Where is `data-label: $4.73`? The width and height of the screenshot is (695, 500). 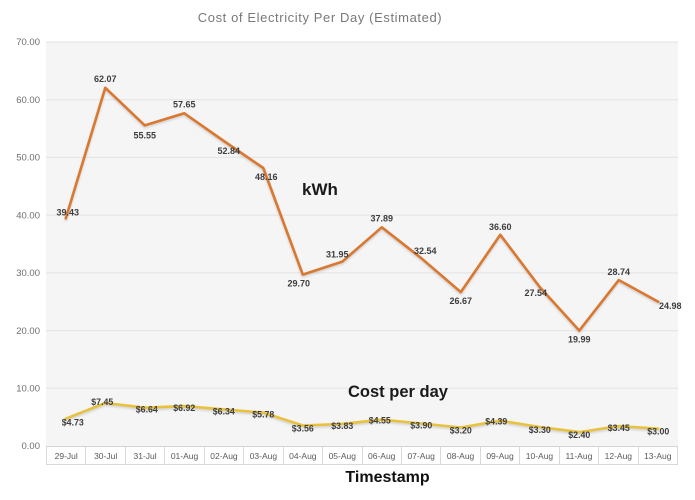 data-label: $4.73 is located at coordinates (73, 423).